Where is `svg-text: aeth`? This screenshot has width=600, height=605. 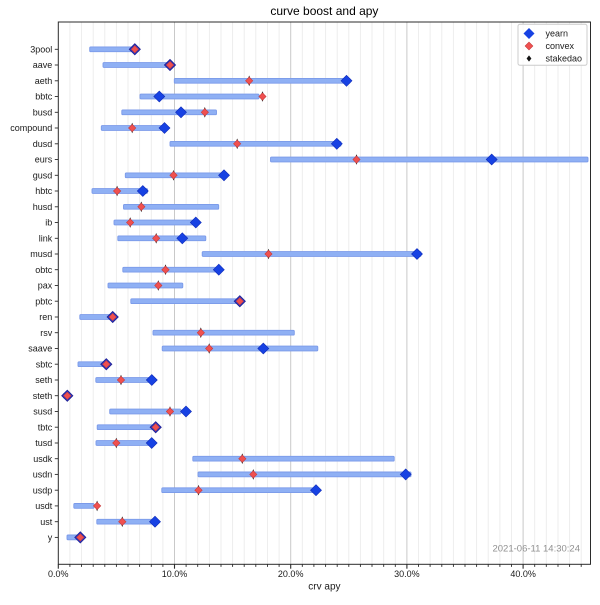
svg-text: aeth is located at coordinates (44, 81).